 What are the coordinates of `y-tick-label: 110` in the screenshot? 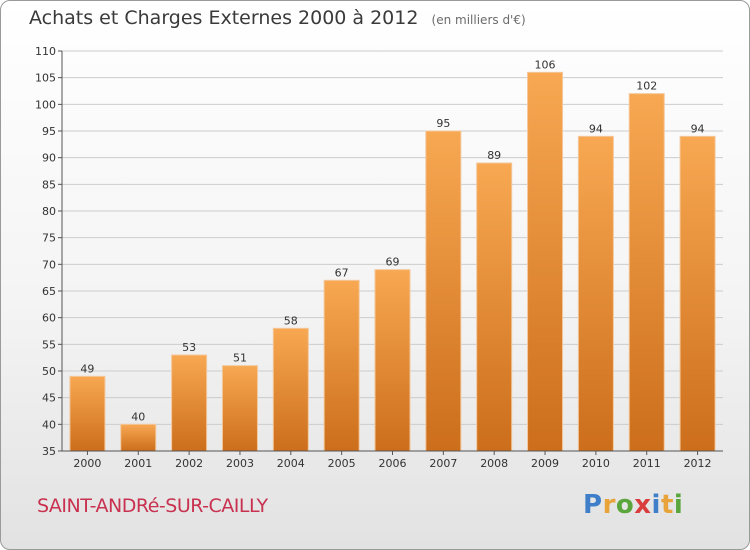 It's located at (45, 51).